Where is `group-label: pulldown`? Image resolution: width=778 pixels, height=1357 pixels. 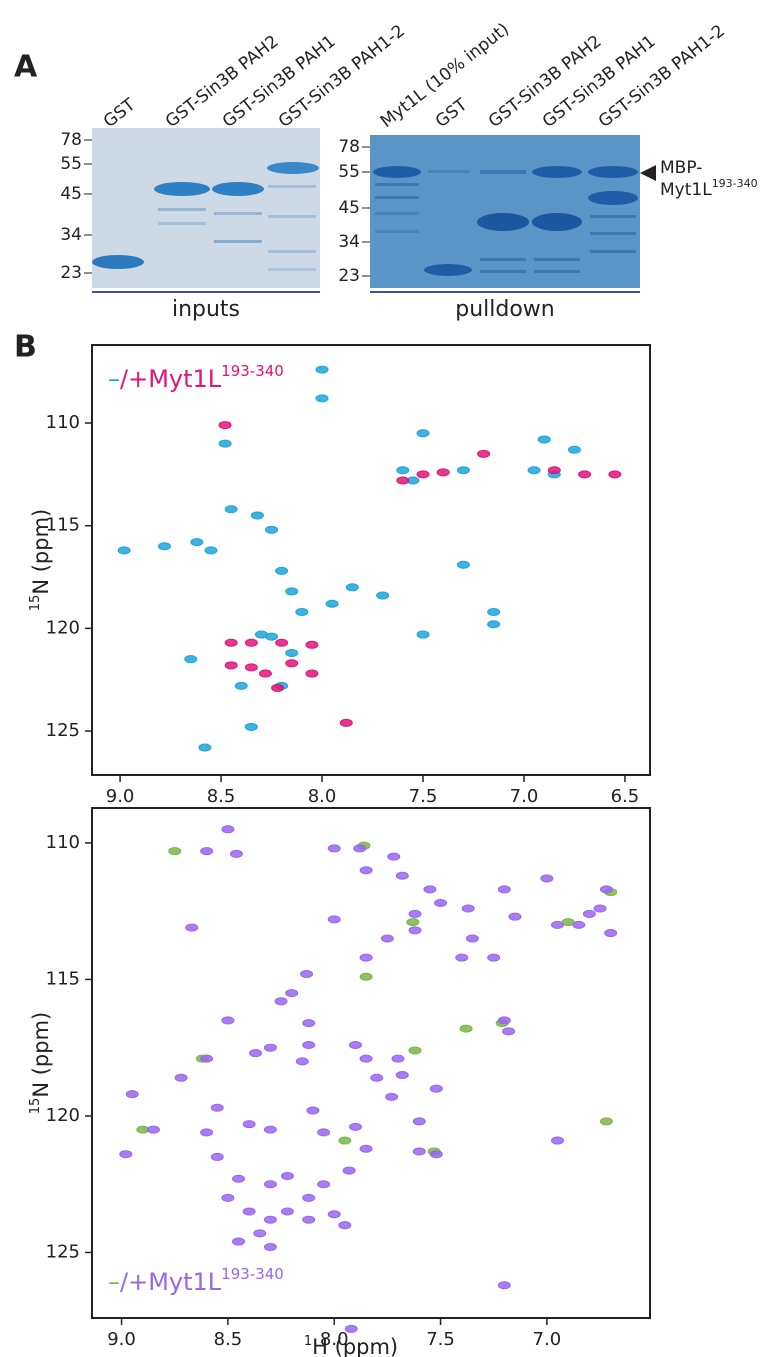
group-label: pulldown is located at coordinates (505, 309).